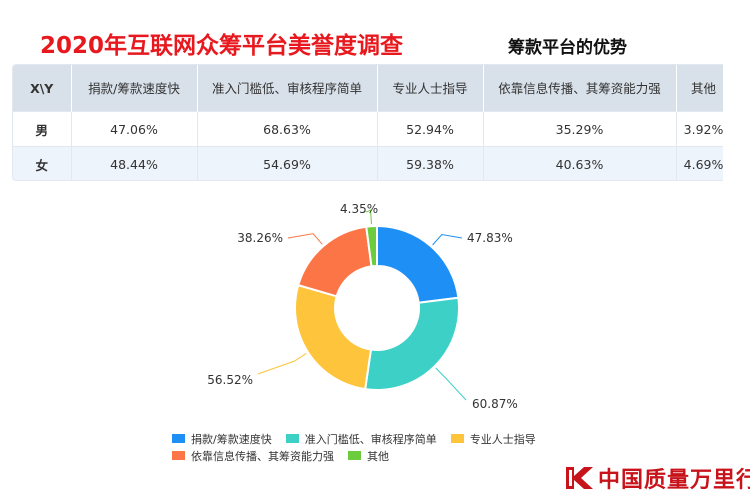 This screenshot has height=500, width=750. I want to click on legend-item: 依靠信息传播、其筹资能力强, so click(253, 456).